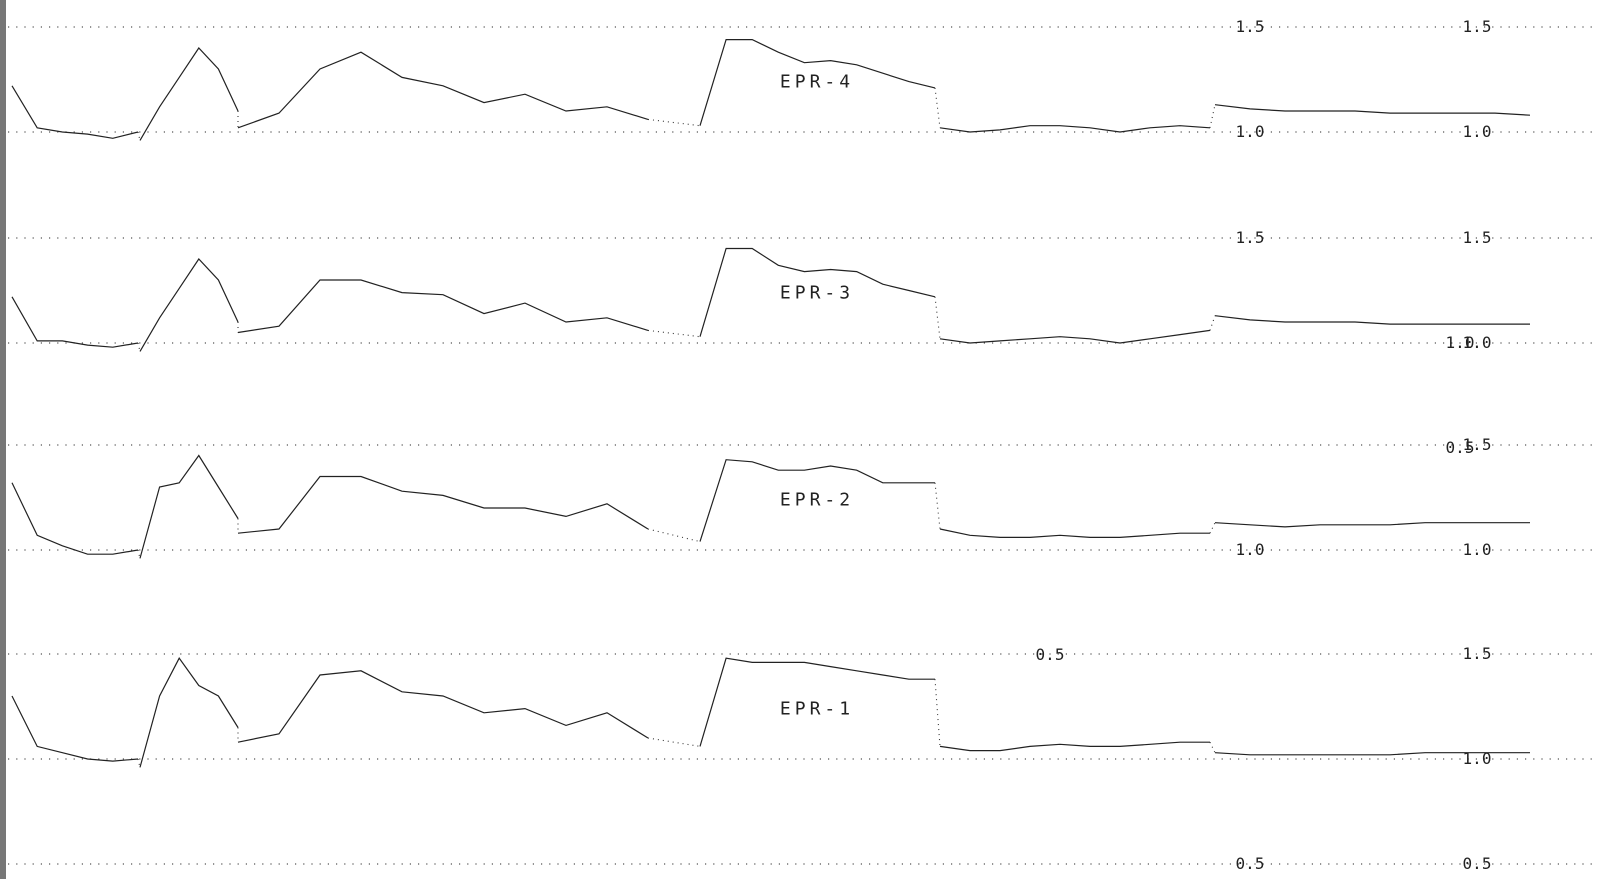 Image resolution: width=1598 pixels, height=883 pixels. What do you see at coordinates (674, 535) in the screenshot?
I see `epr-2-segment-D-transition` at bounding box center [674, 535].